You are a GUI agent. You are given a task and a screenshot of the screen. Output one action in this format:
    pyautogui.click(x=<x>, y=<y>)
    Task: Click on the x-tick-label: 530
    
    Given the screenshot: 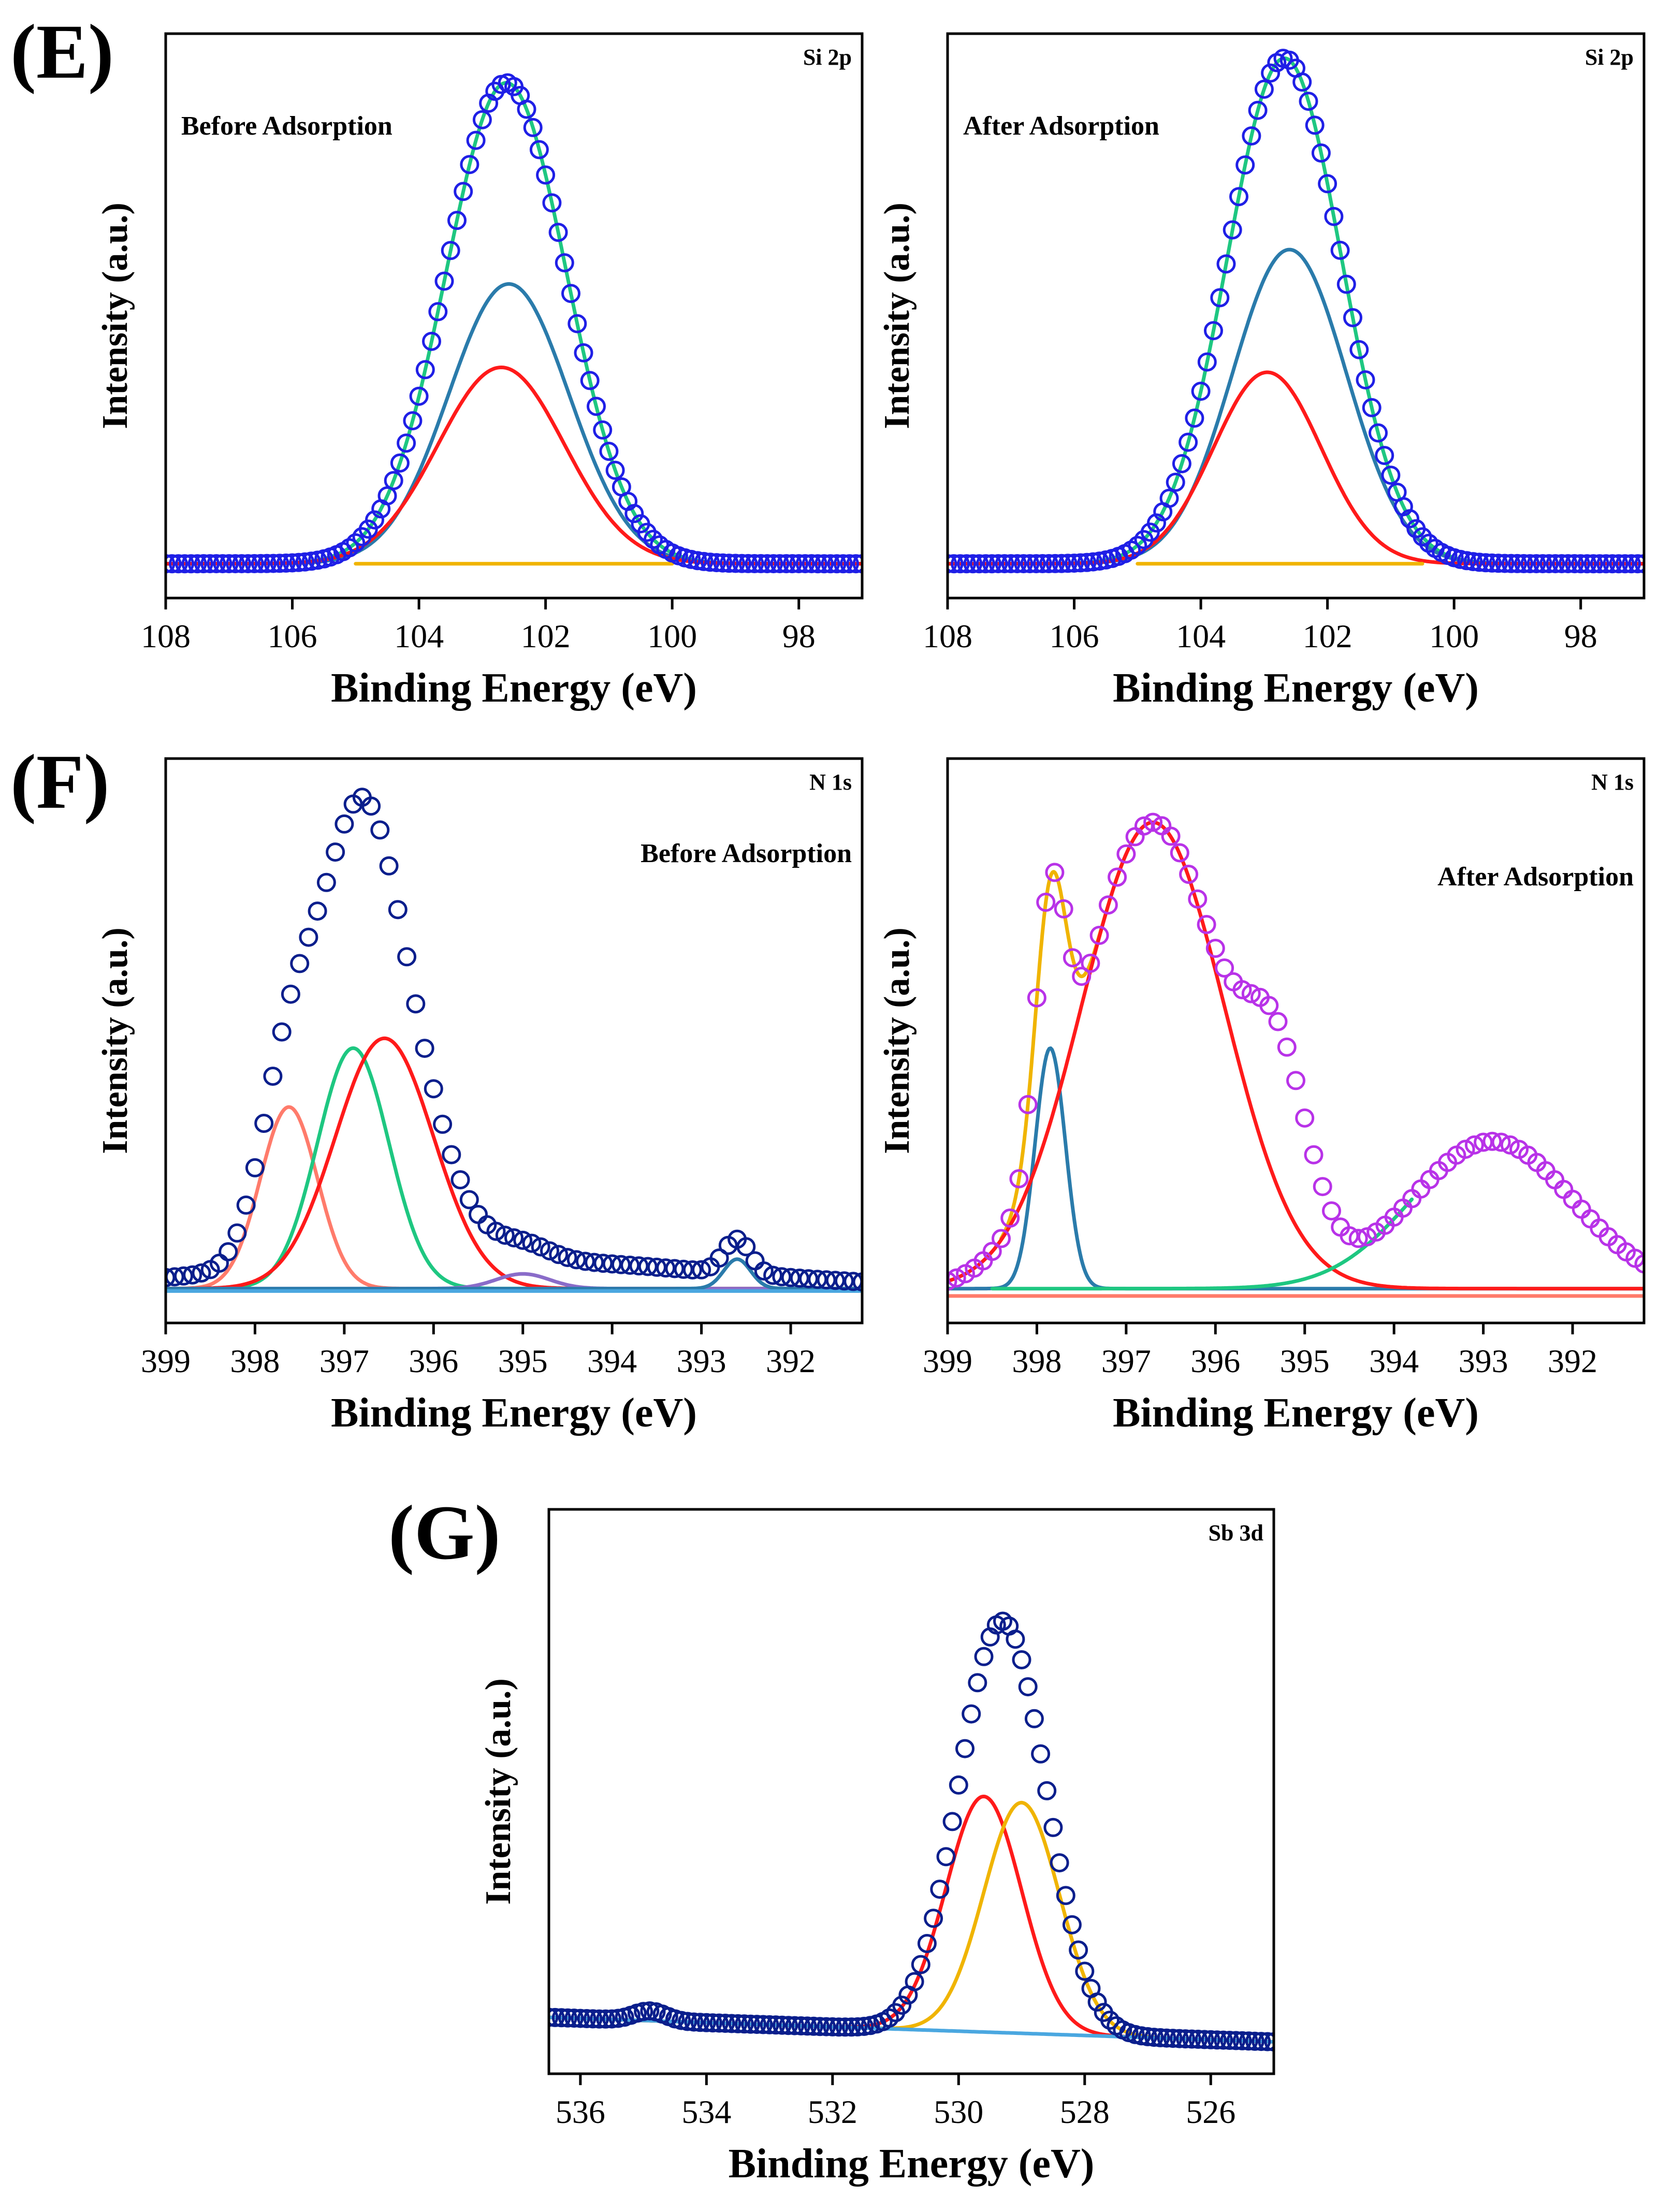 What is the action you would take?
    pyautogui.click(x=959, y=2111)
    